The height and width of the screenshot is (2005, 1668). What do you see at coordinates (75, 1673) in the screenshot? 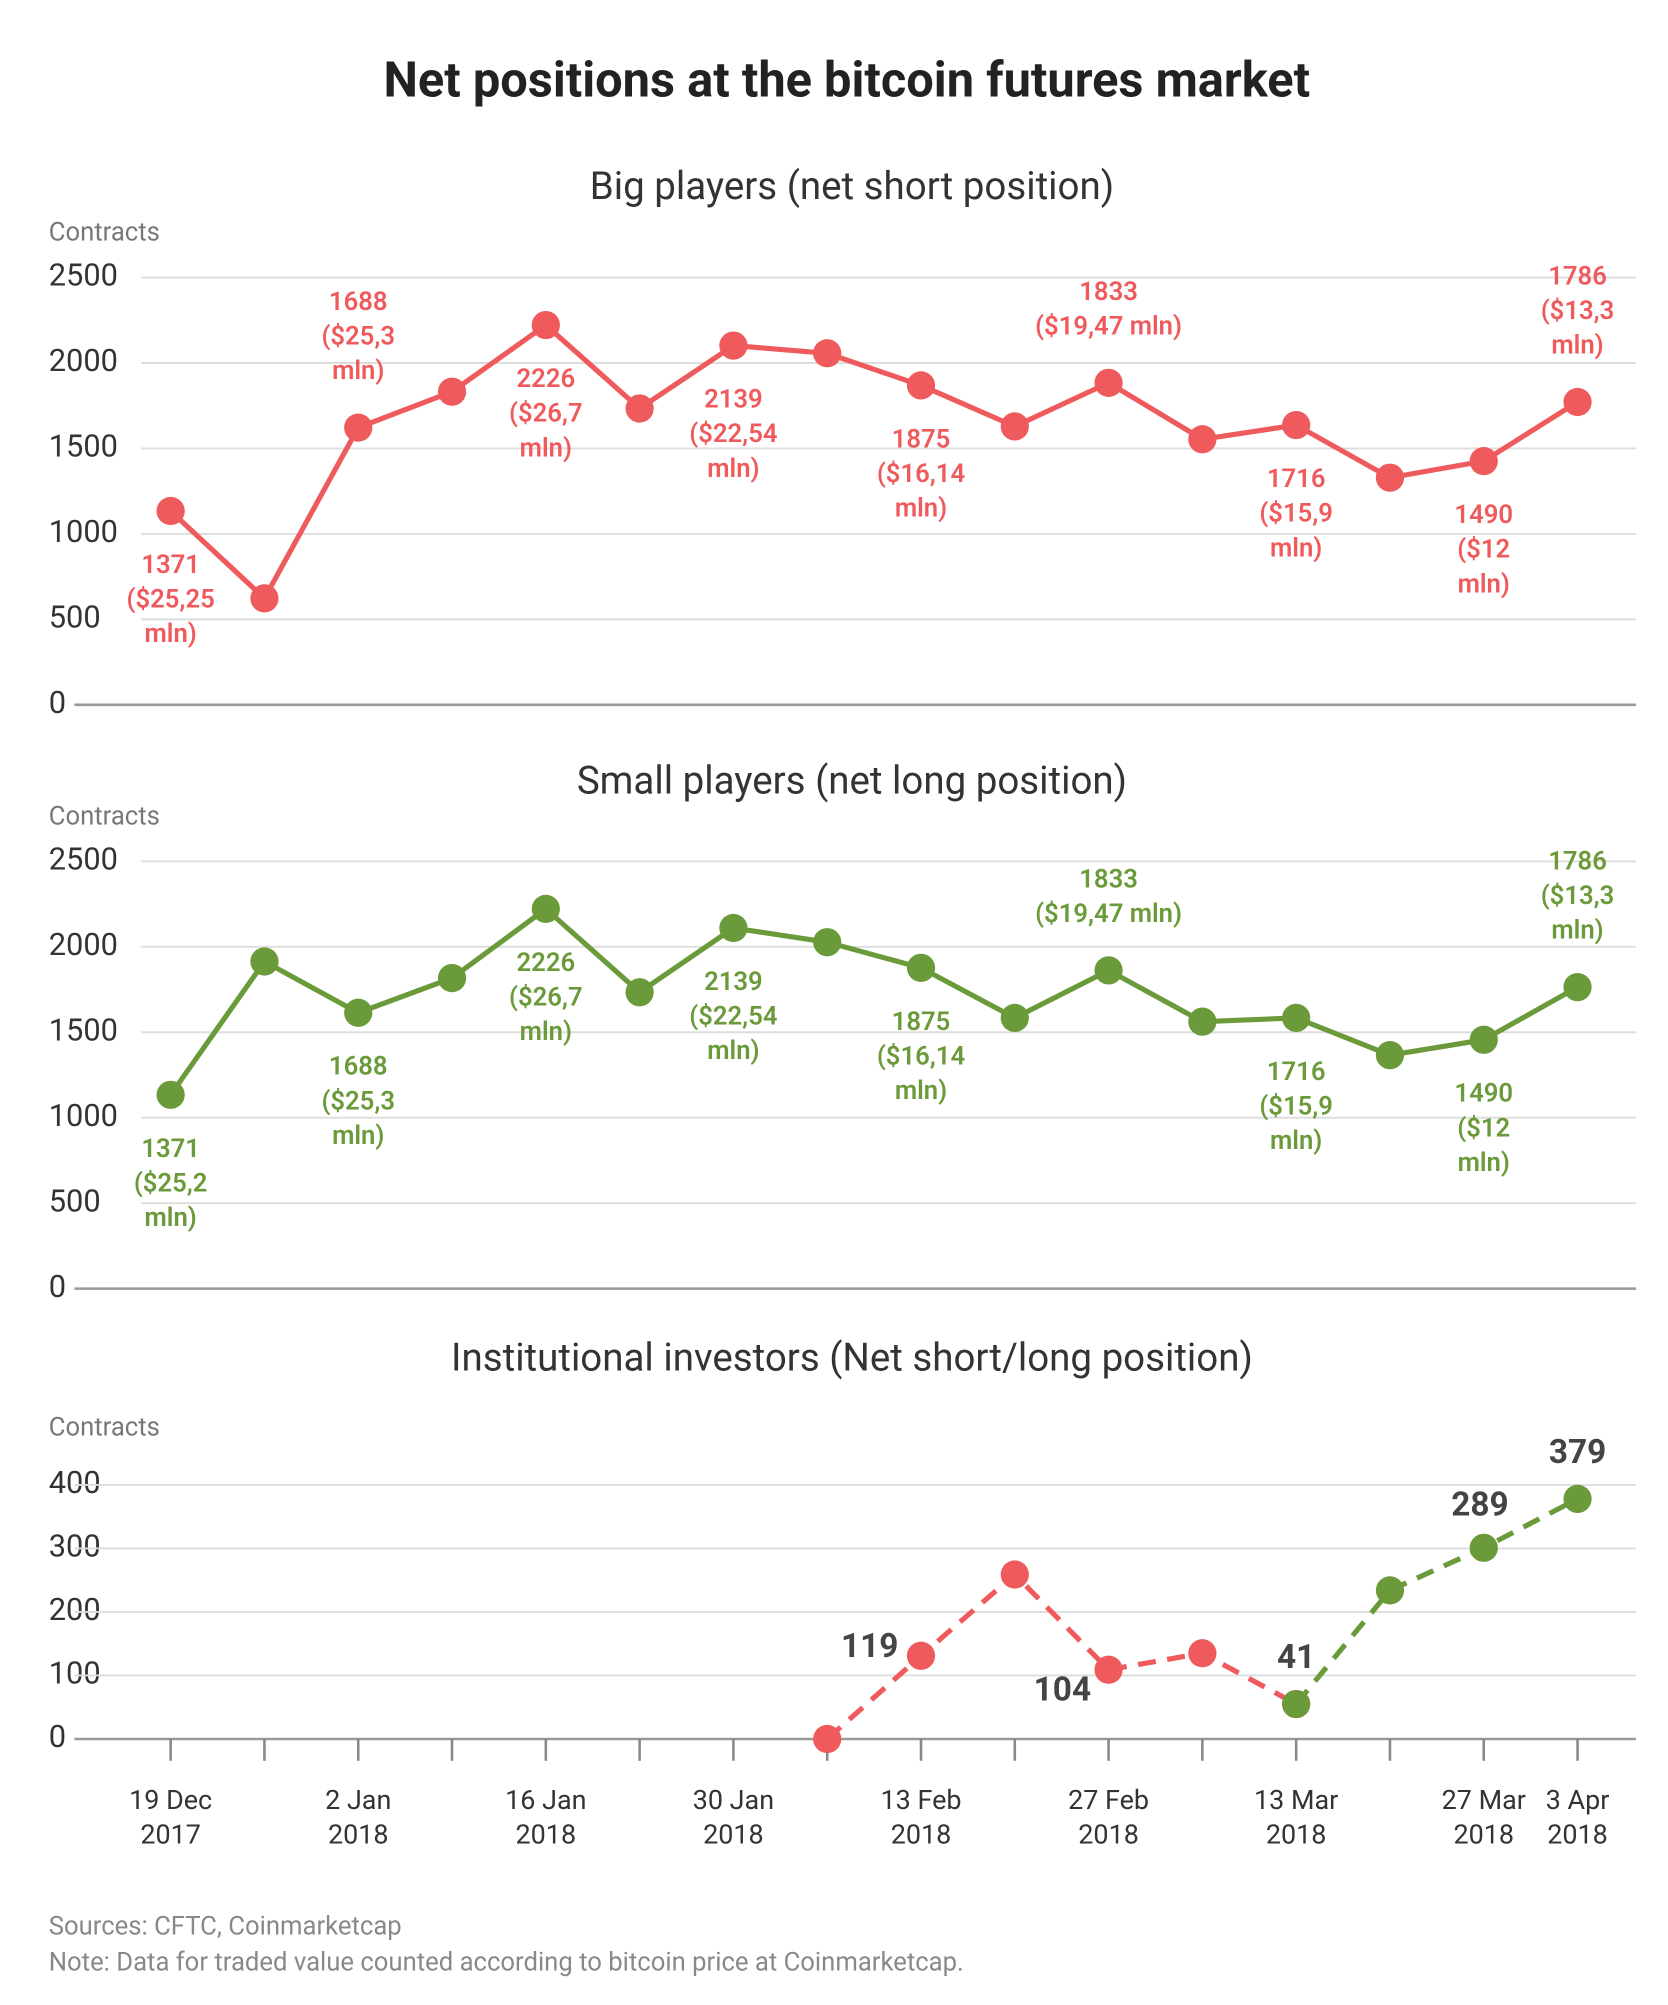
I see `y-tick-label: 100` at bounding box center [75, 1673].